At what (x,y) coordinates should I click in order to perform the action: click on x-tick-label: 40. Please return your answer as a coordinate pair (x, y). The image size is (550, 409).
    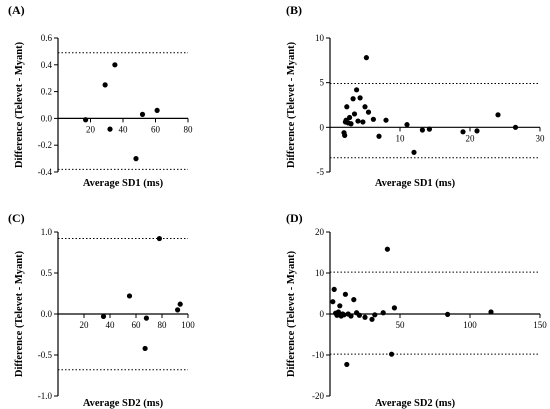
    Looking at the image, I should click on (124, 129).